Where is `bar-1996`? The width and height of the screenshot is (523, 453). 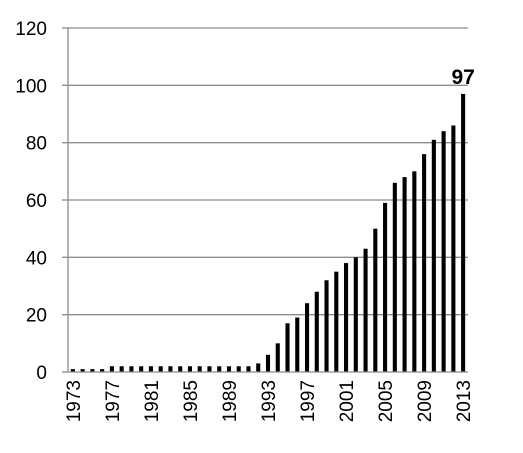 bar-1996 is located at coordinates (297, 344).